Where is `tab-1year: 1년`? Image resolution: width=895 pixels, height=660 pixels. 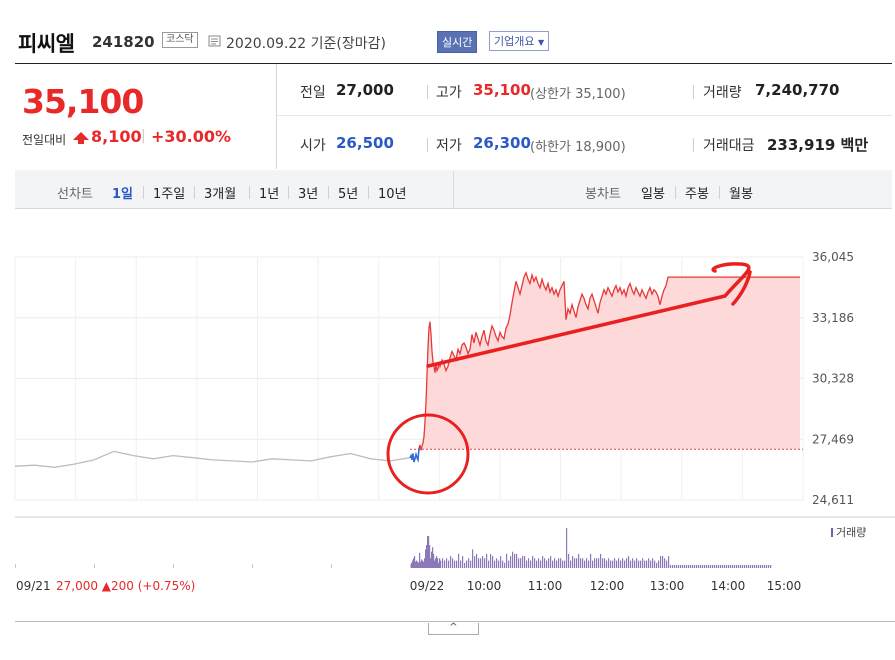 tab-1year: 1년 is located at coordinates (269, 194).